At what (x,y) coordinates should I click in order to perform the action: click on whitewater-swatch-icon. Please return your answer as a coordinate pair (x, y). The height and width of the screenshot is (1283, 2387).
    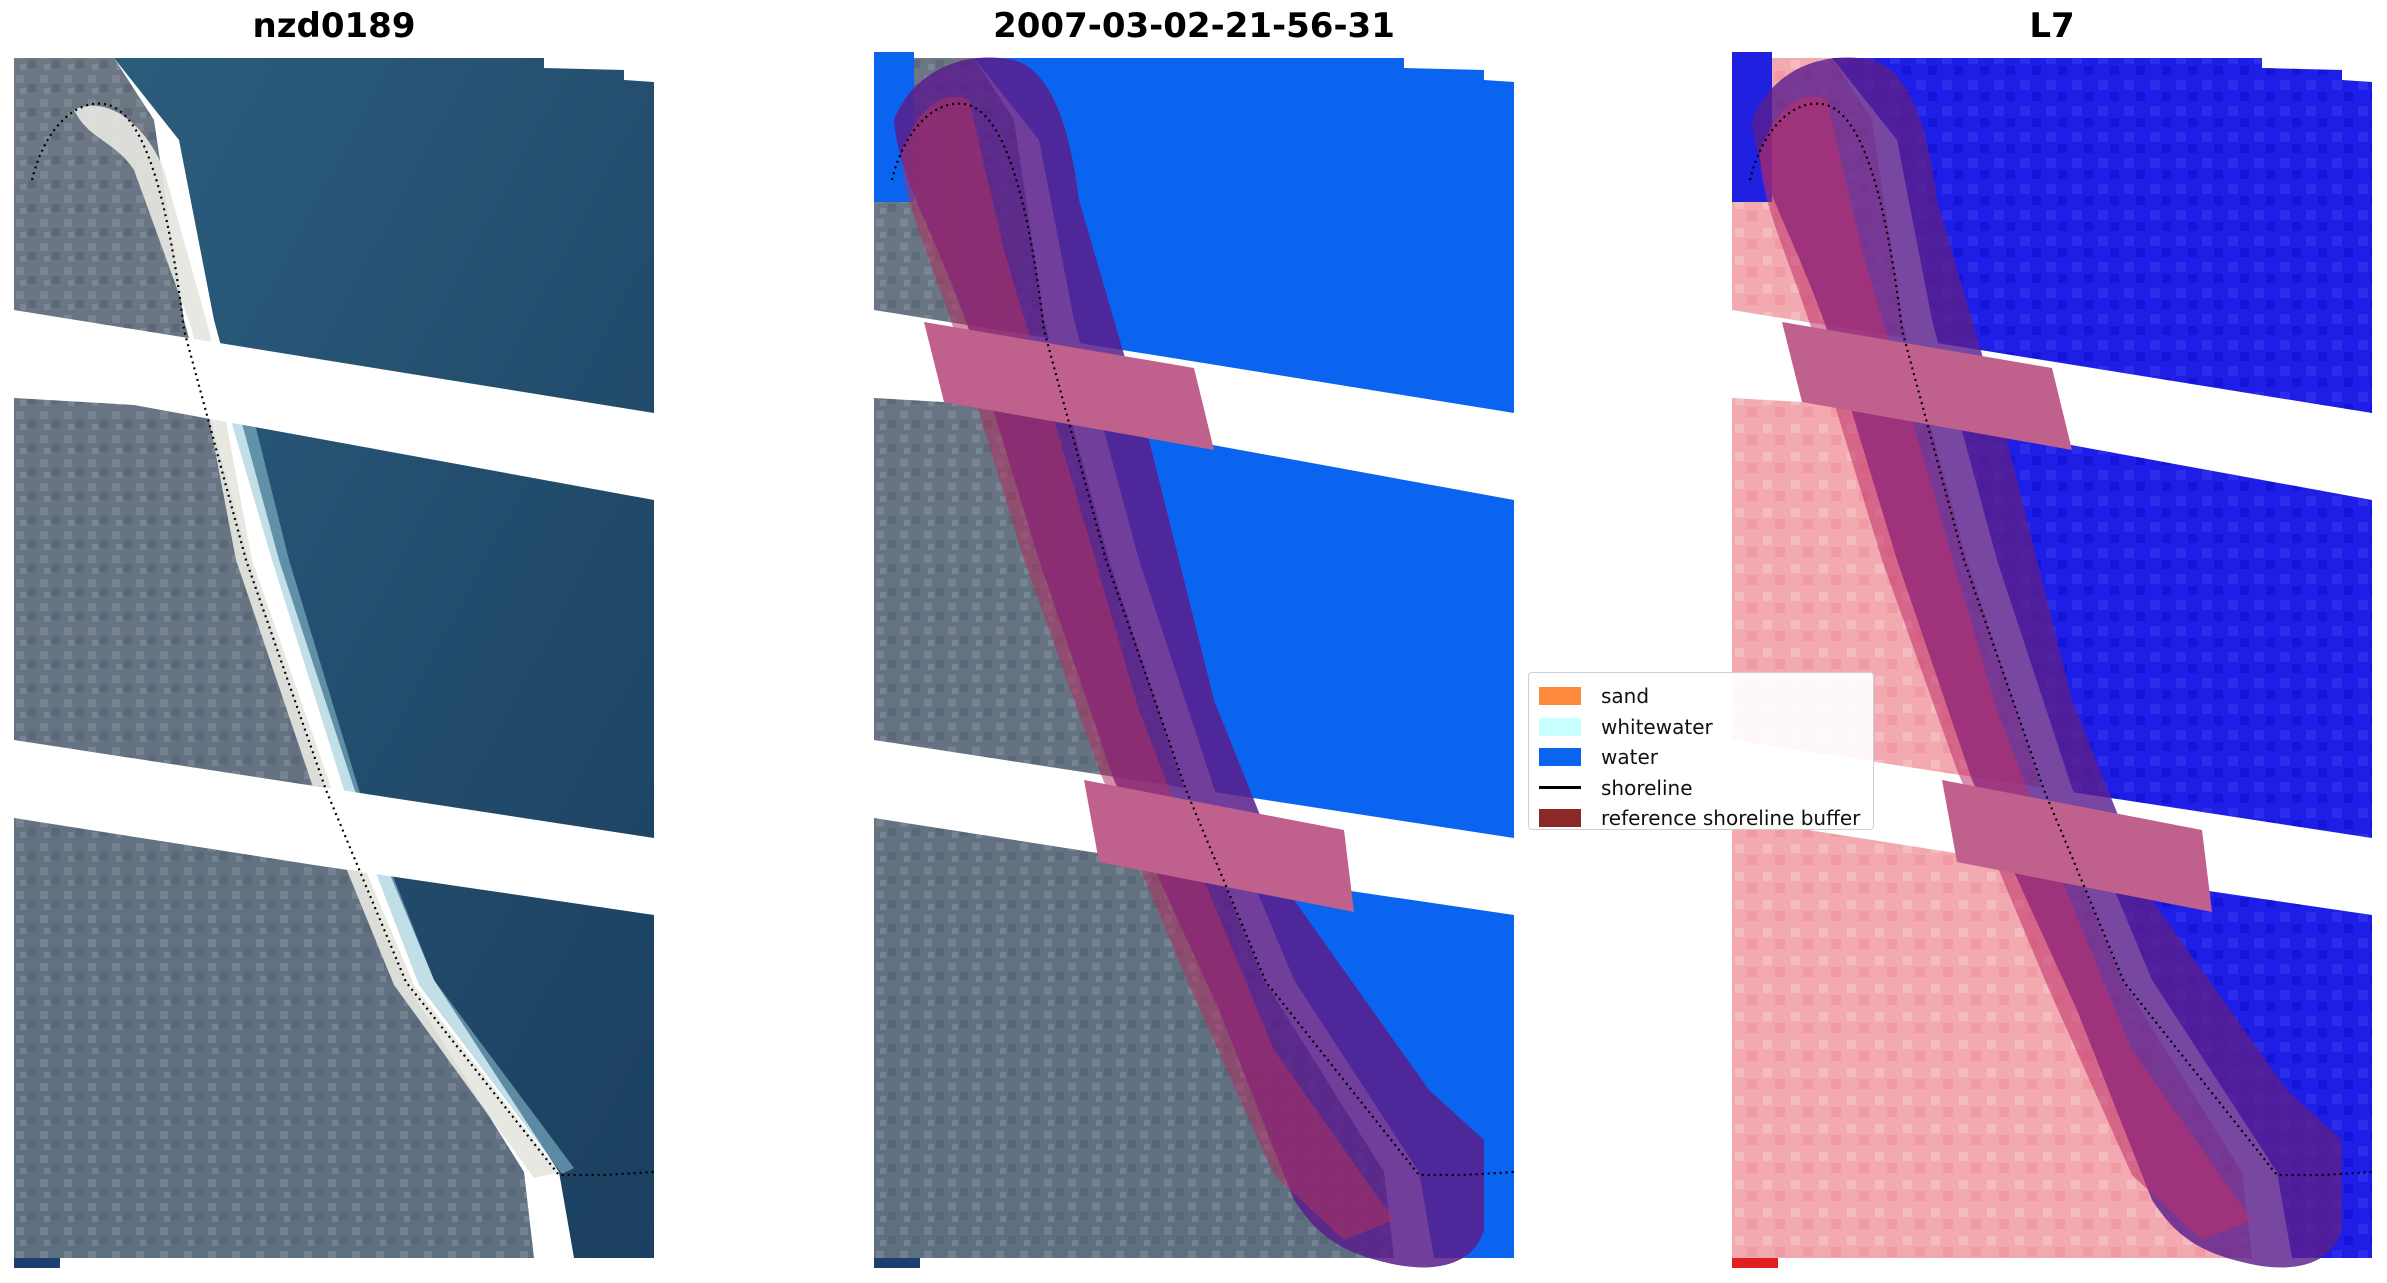
    Looking at the image, I should click on (1560, 726).